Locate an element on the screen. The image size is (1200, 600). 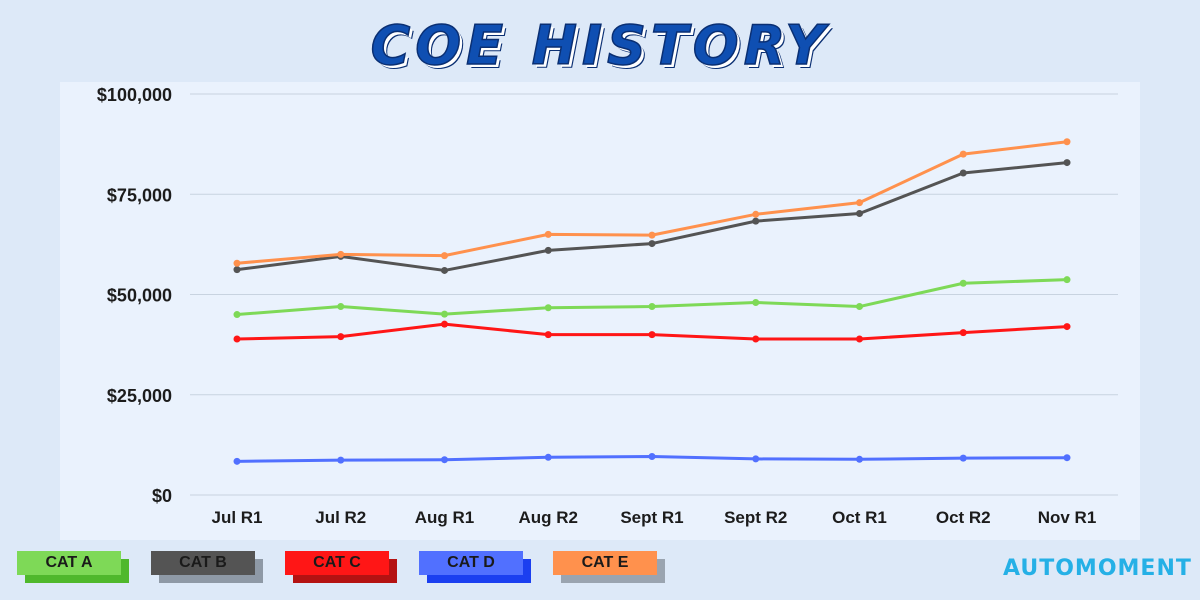
legend-item-cat-a: CAT A is located at coordinates (73, 567).